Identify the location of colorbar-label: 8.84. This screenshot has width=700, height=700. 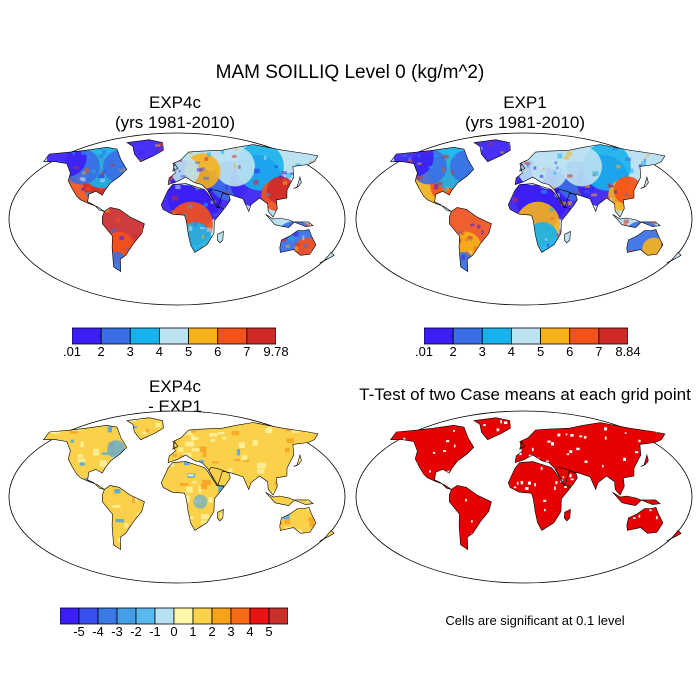
(628, 351).